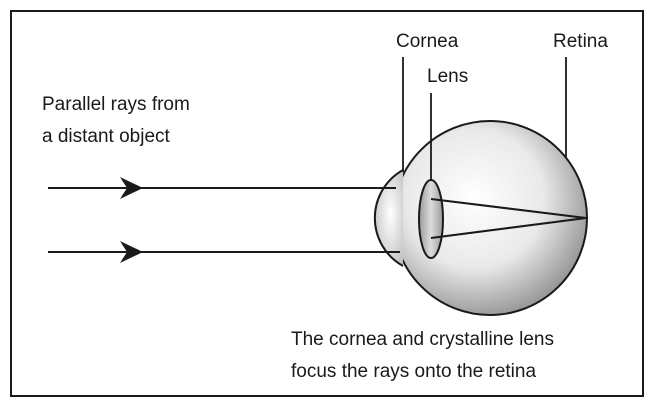  What do you see at coordinates (388, 218) in the screenshot?
I see `cornea-bulge` at bounding box center [388, 218].